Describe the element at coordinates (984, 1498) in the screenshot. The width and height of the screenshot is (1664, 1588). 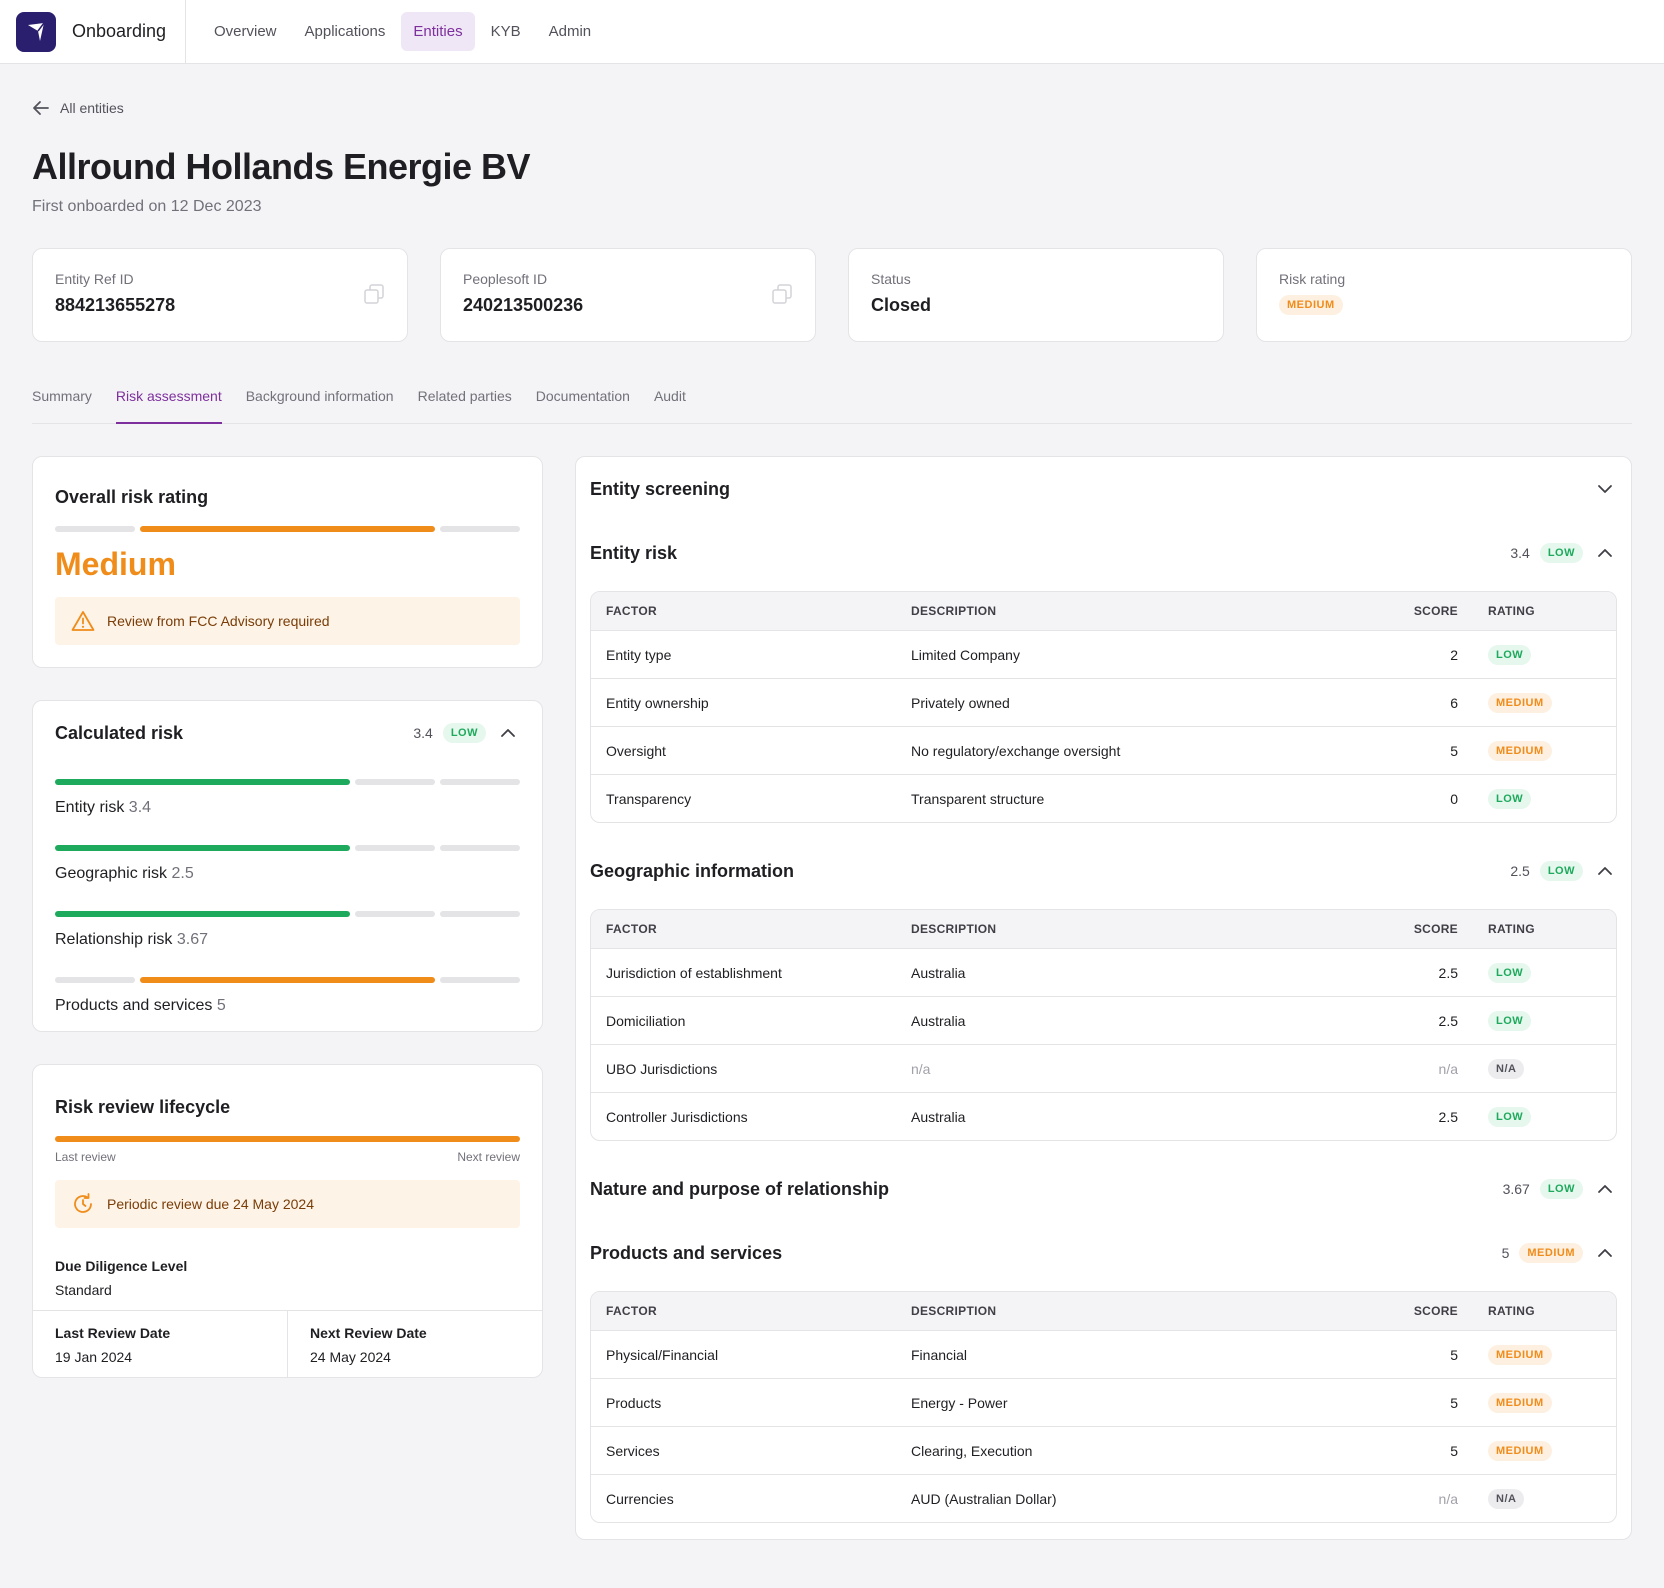
I see `cell-description: AUD (Australian Dollar)` at that location.